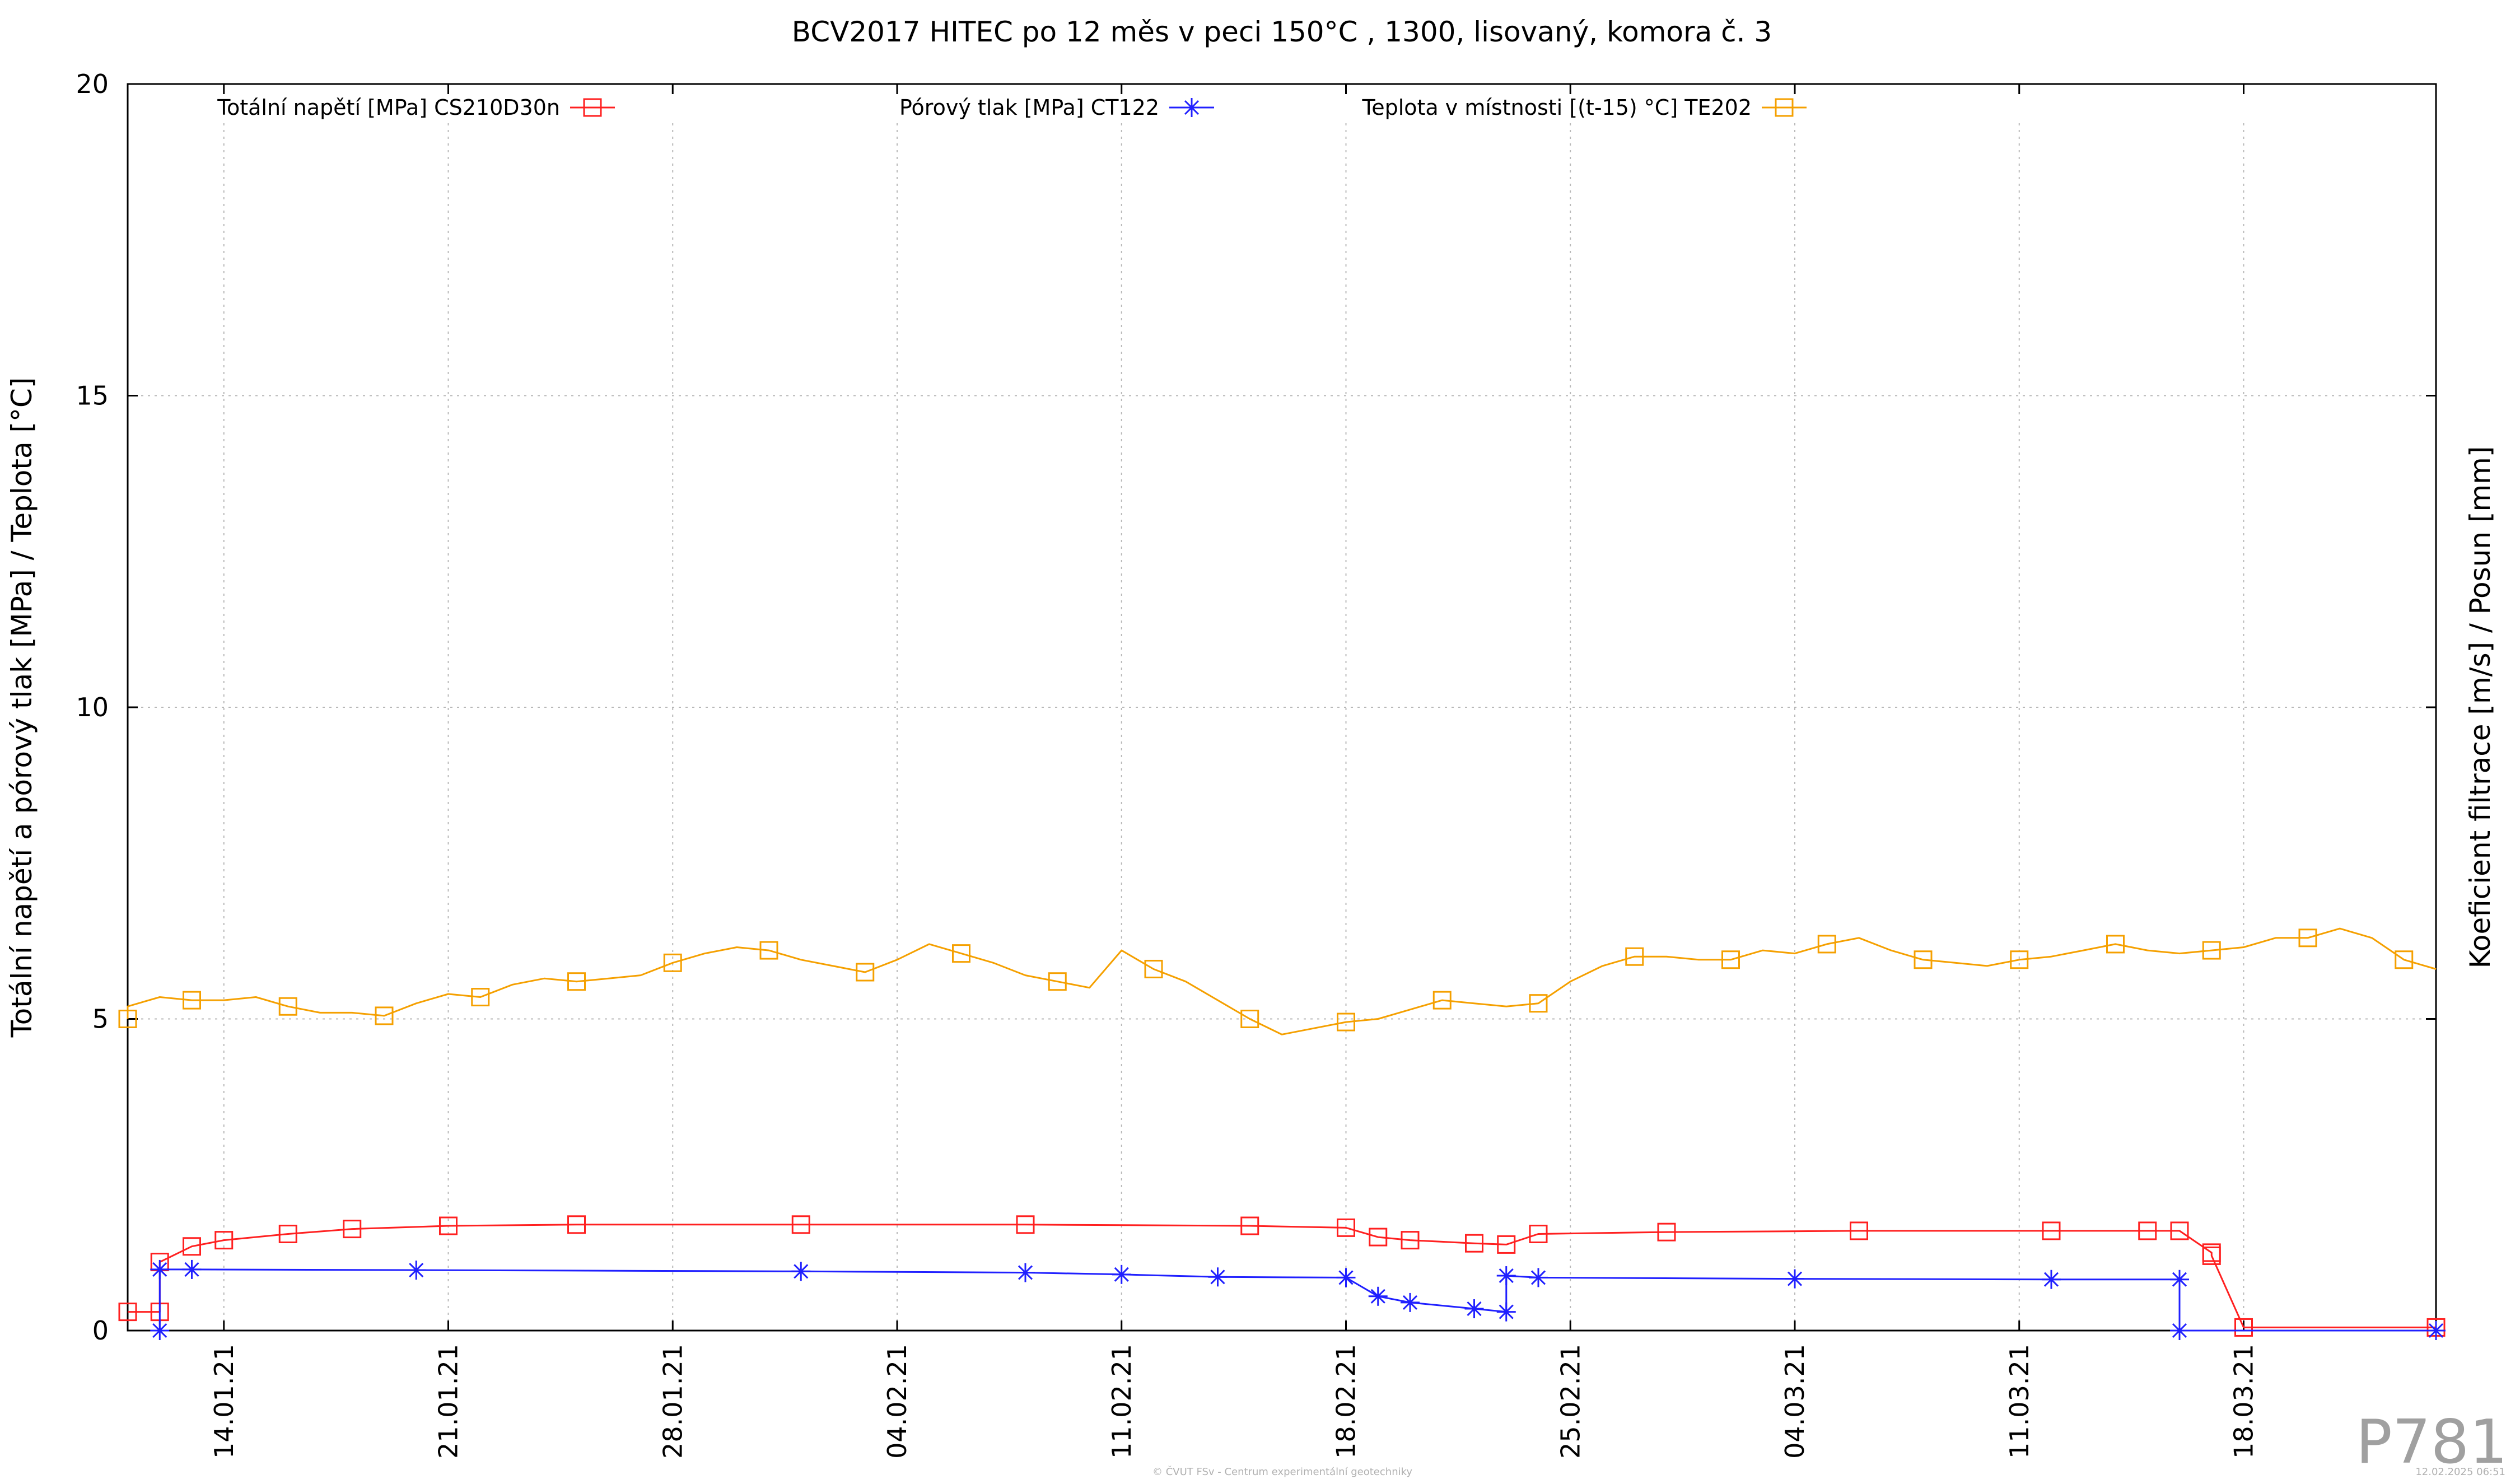  I want to click on x-tick-label: 21.01.21, so click(449, 1402).